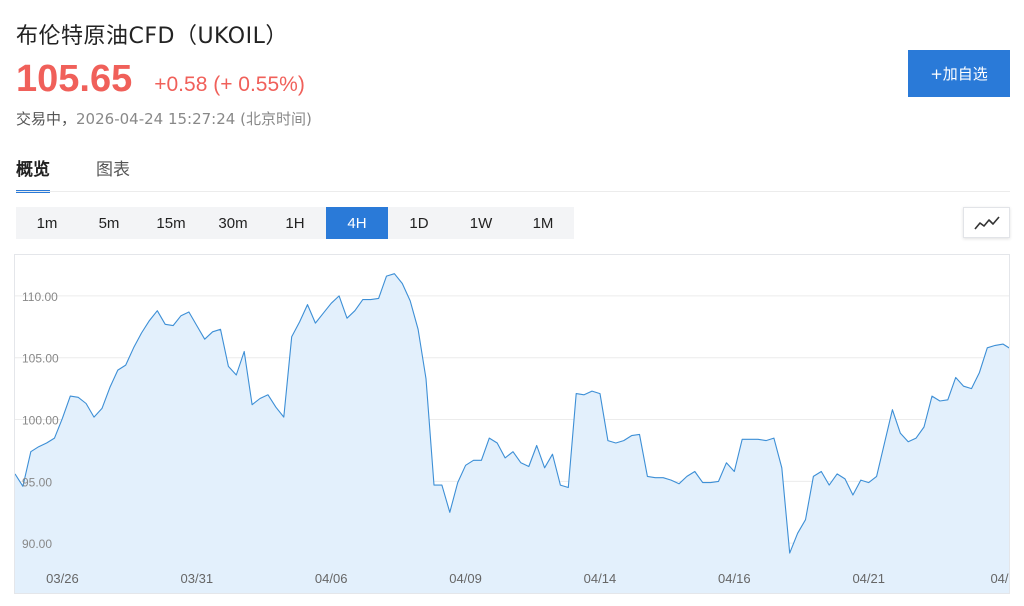  I want to click on x-tick-label: 04/09, so click(465, 578).